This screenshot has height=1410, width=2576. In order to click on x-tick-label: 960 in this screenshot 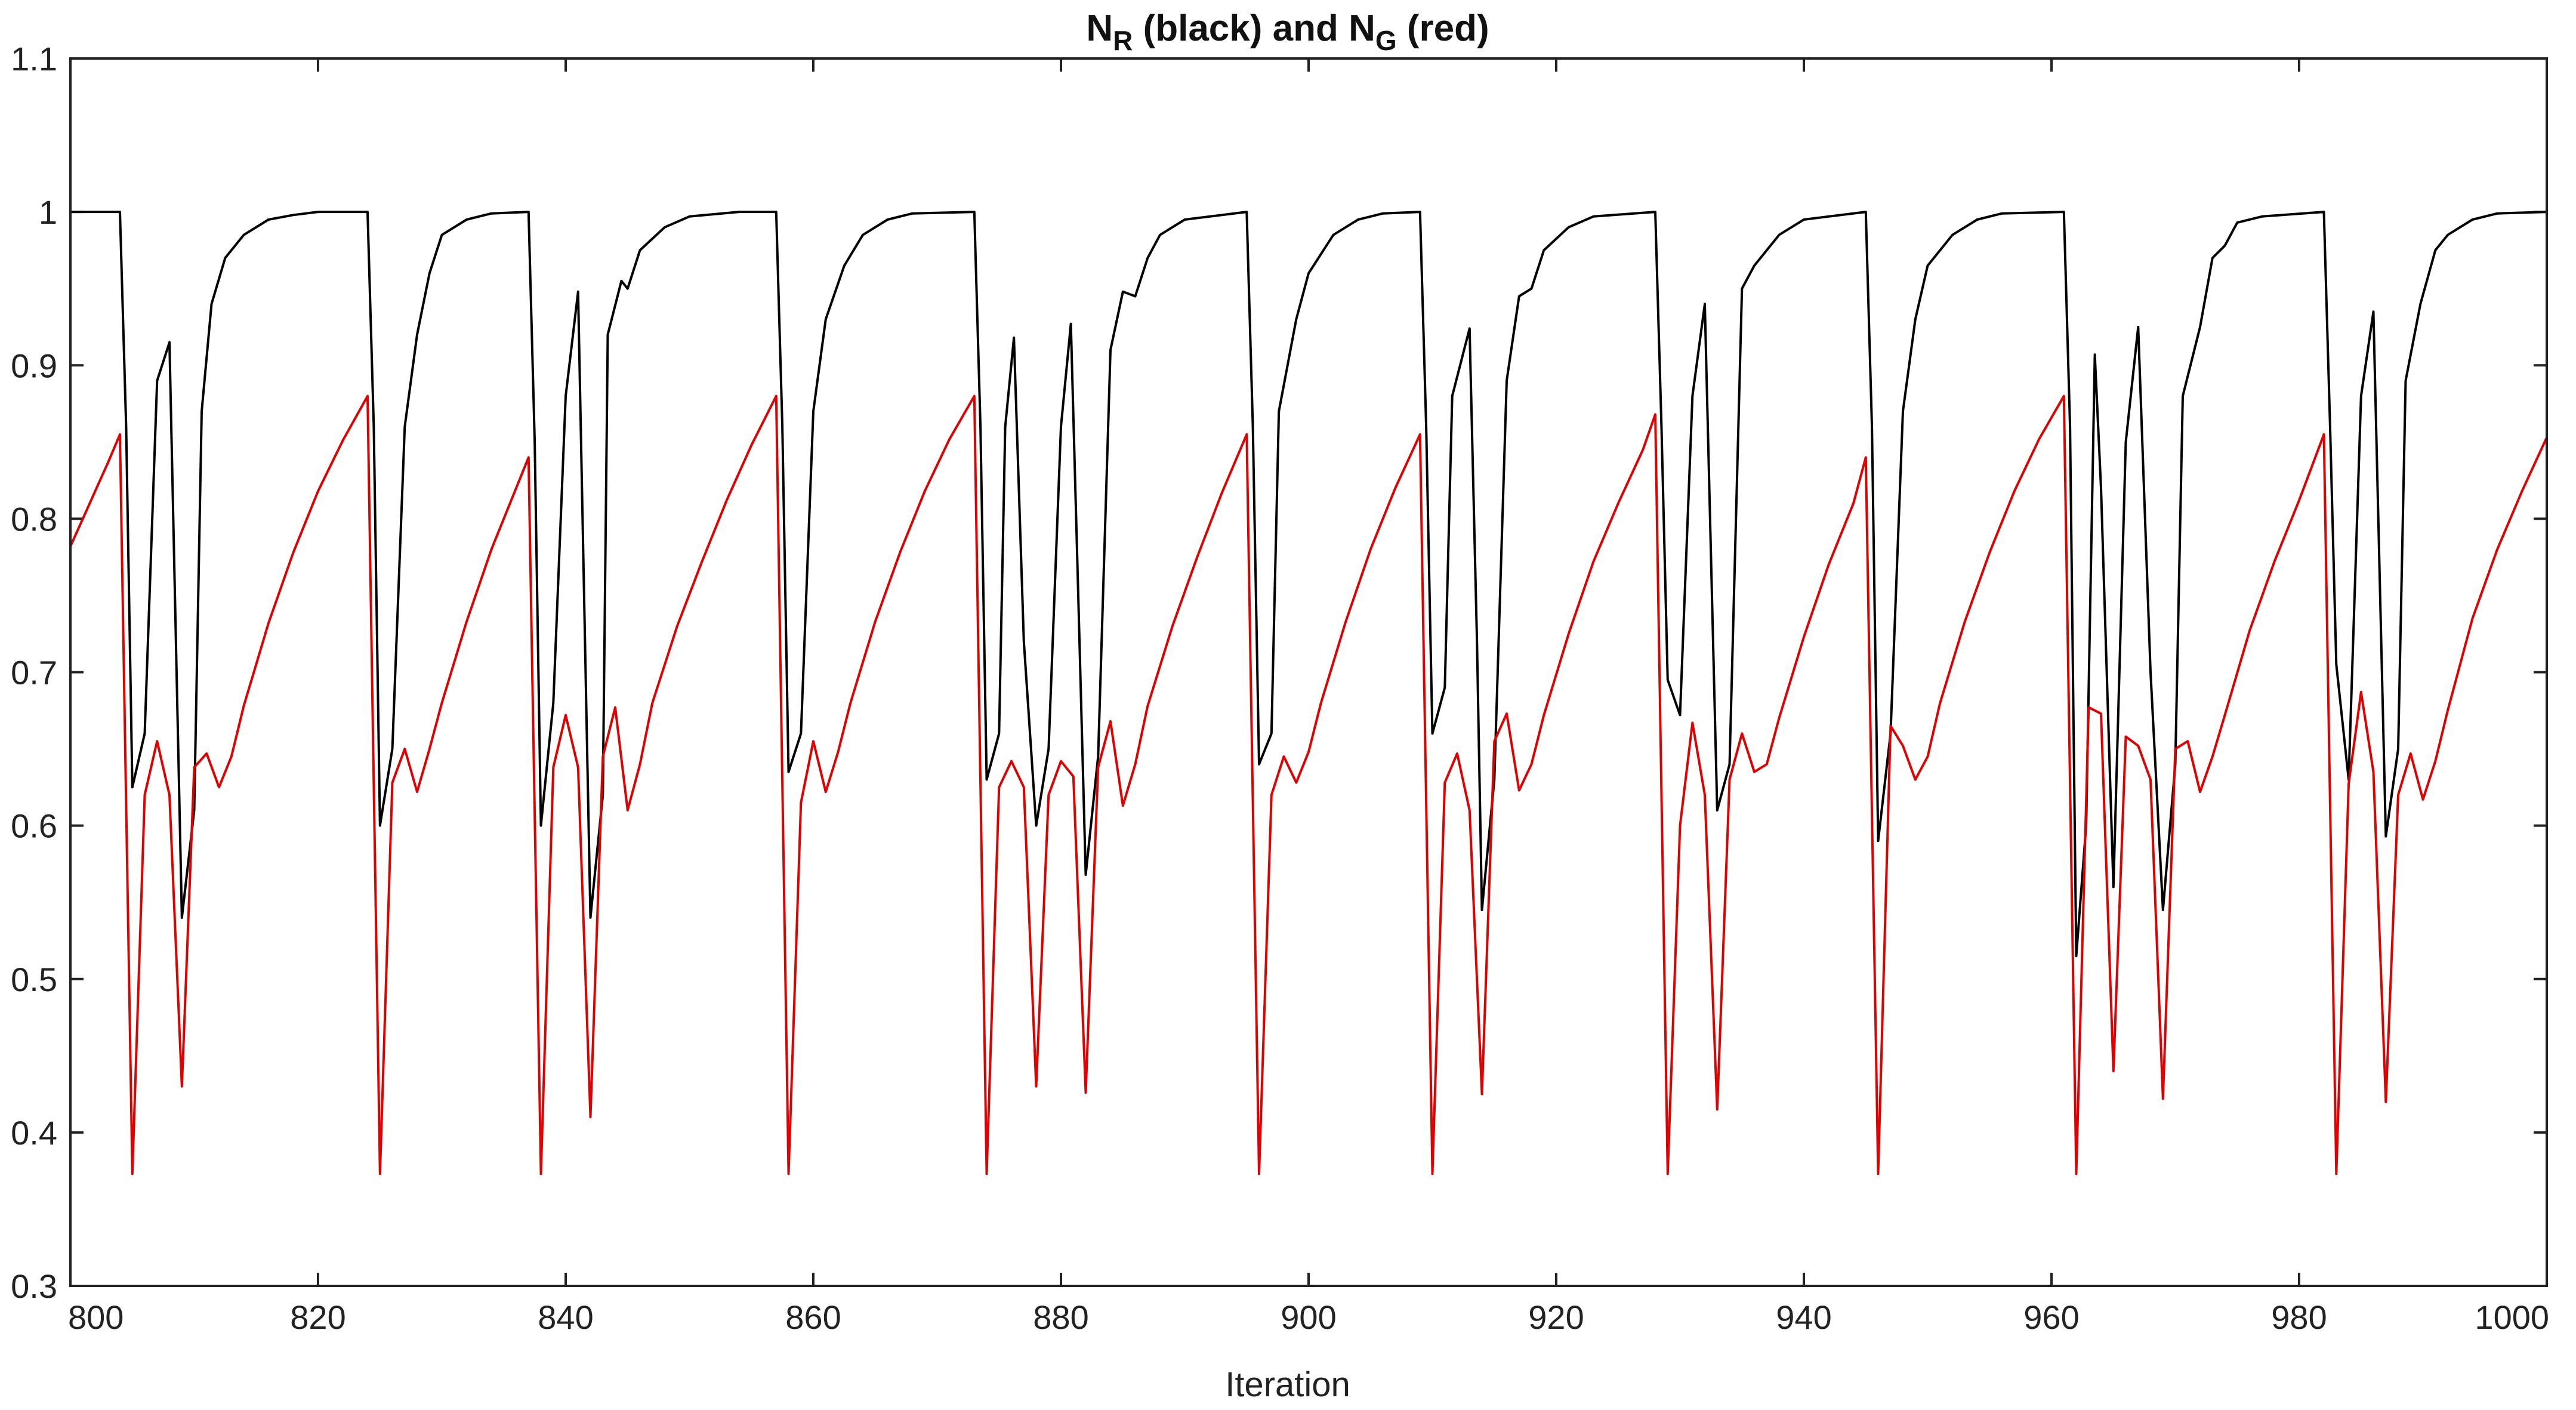, I will do `click(2051, 1317)`.